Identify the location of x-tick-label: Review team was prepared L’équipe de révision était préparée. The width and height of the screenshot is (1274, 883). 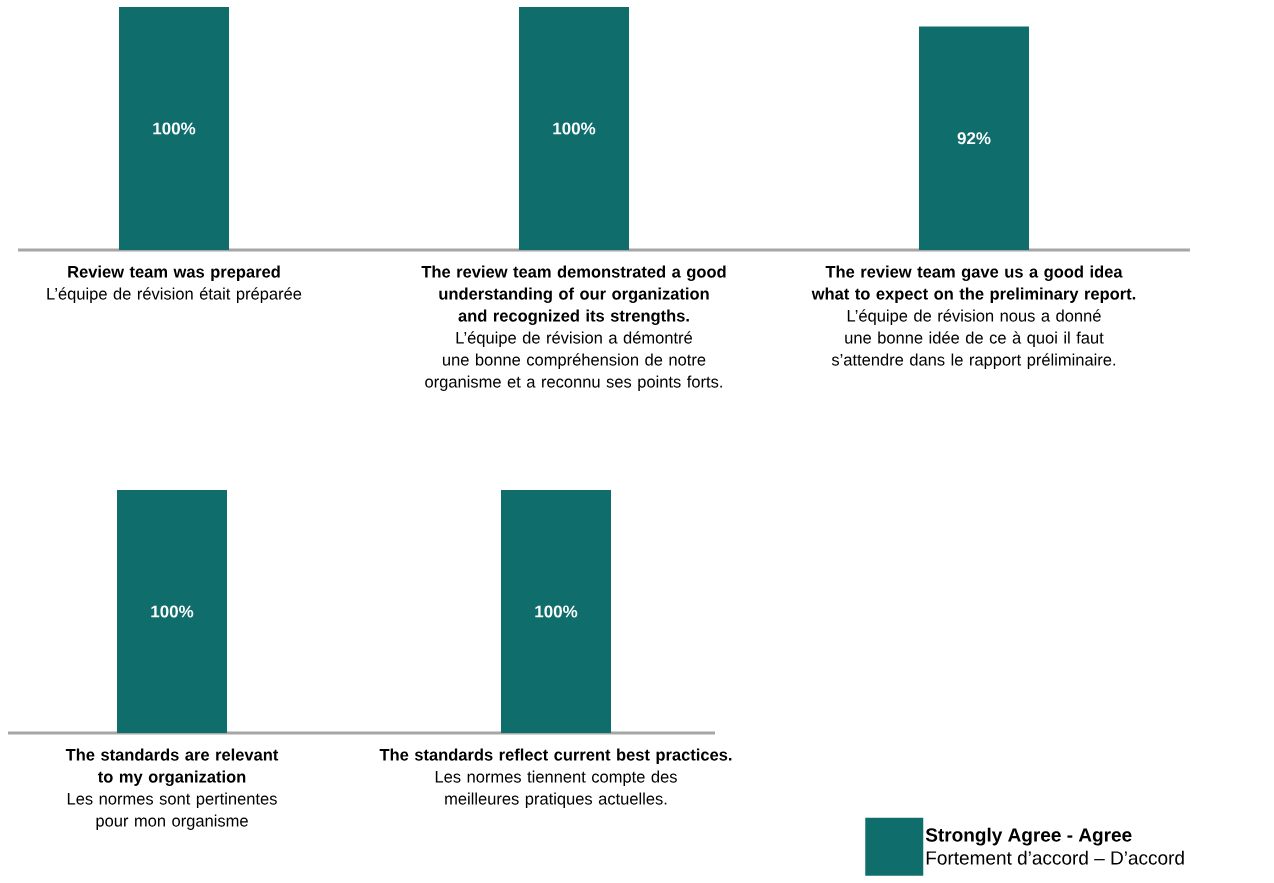
(174, 284).